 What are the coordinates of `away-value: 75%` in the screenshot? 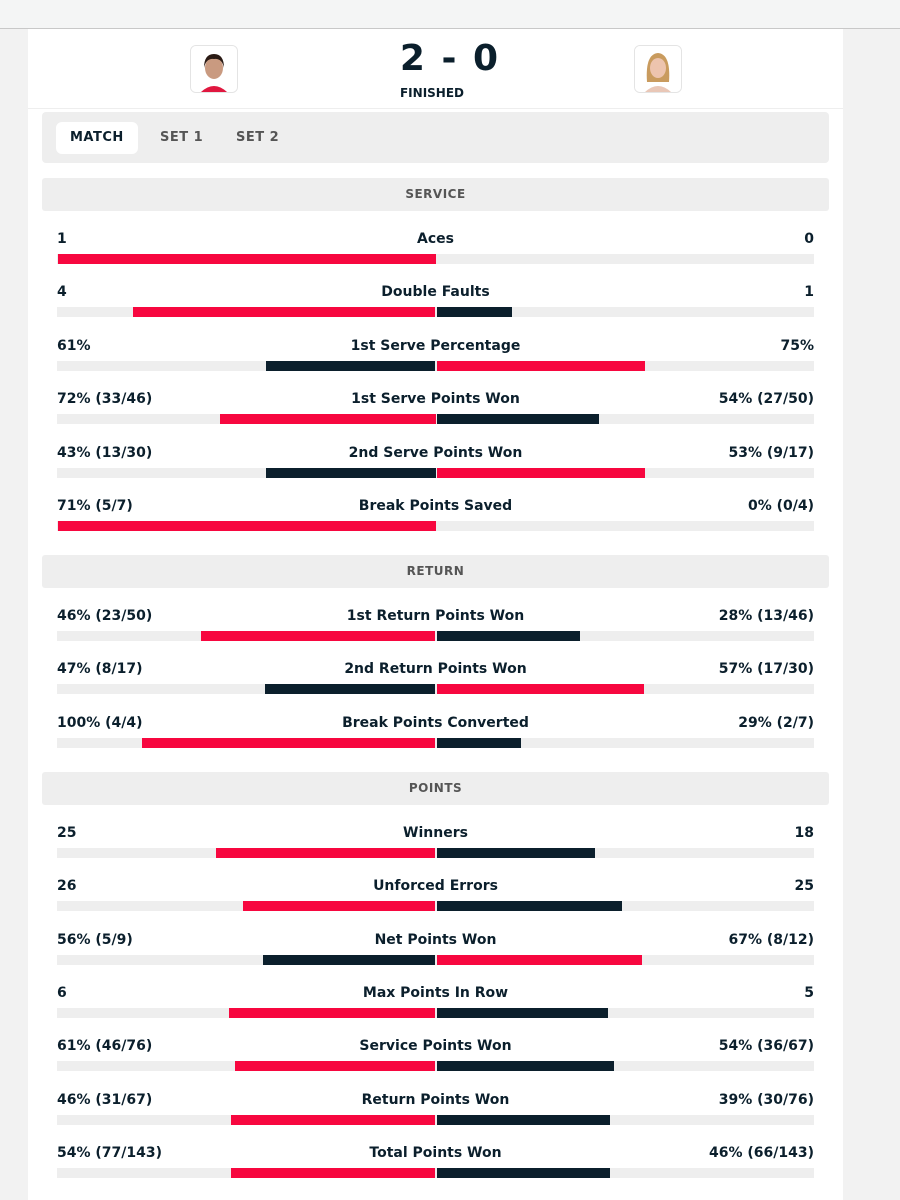 It's located at (797, 345).